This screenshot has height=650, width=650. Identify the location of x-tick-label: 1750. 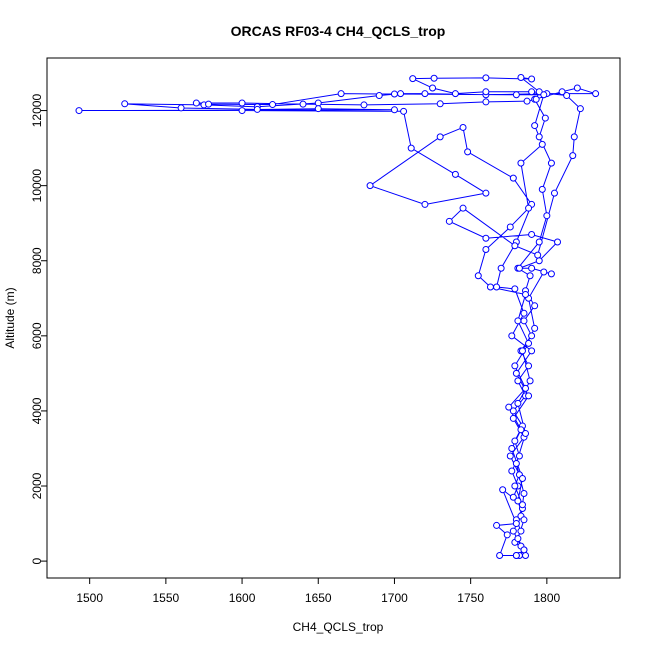
(470, 598).